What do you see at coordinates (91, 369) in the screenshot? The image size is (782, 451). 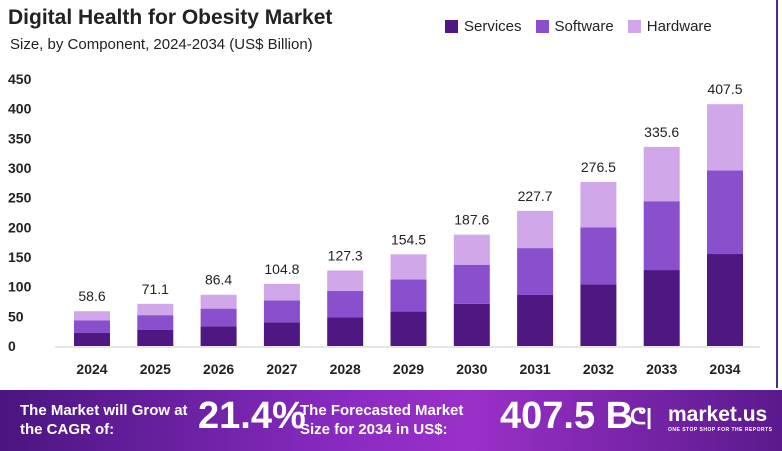 I see `x-tick-label: 2024` at bounding box center [91, 369].